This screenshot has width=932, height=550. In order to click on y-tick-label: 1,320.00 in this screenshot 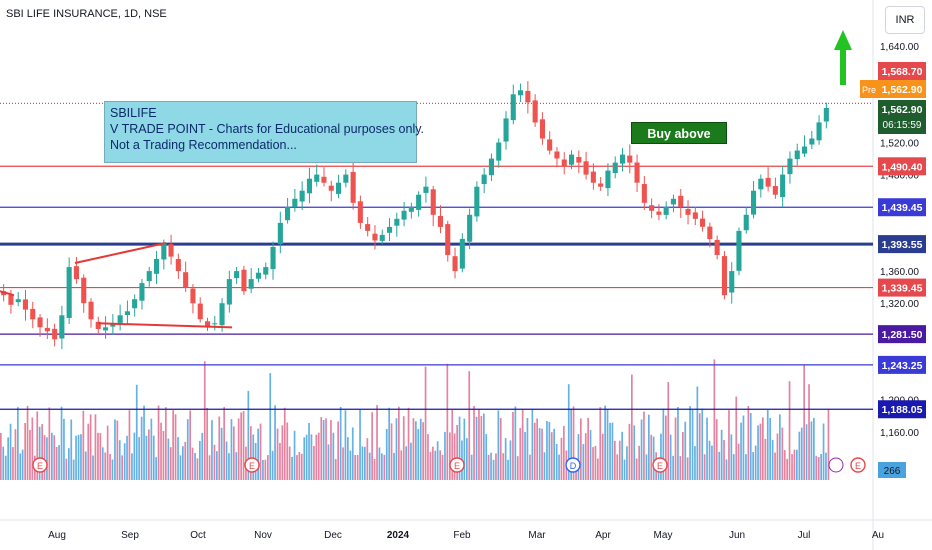, I will do `click(899, 304)`.